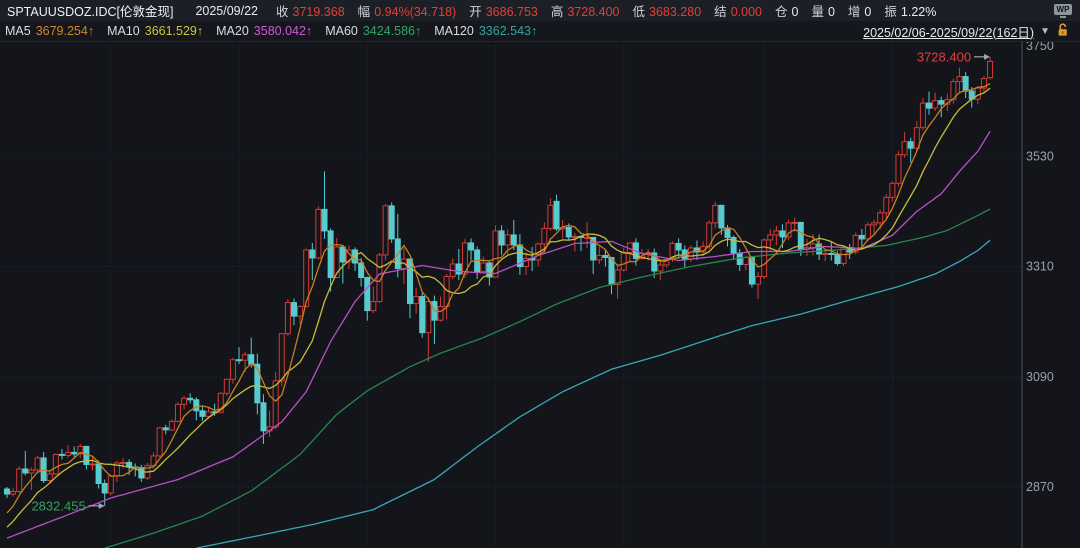  What do you see at coordinates (58, 505) in the screenshot?
I see `svg-text: 2832.455` at bounding box center [58, 505].